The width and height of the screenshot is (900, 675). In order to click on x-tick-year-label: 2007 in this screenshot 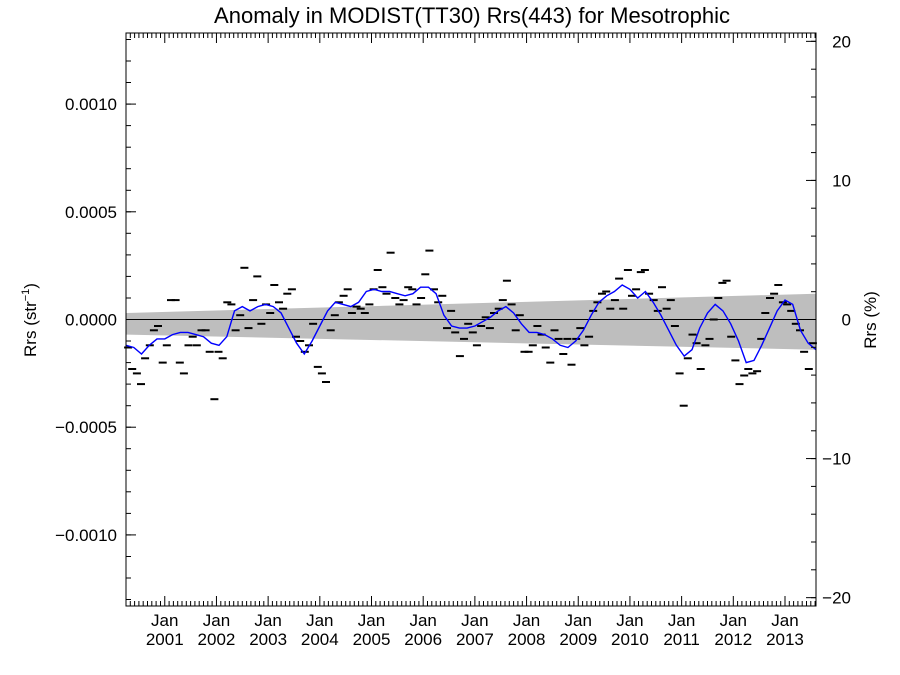, I will do `click(475, 639)`.